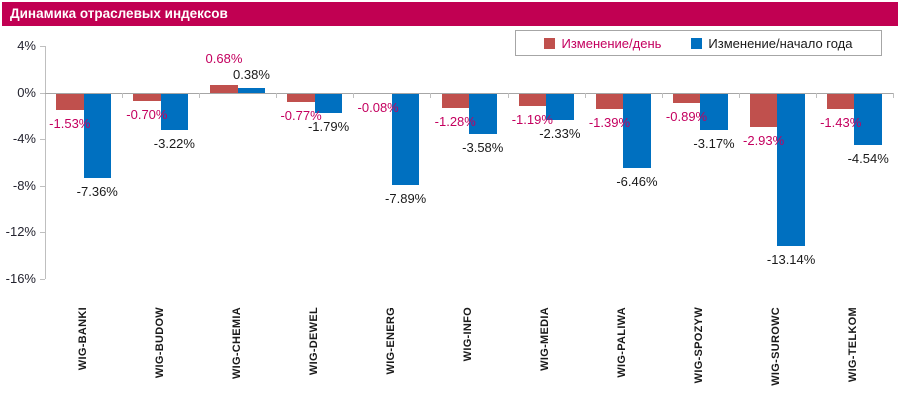  I want to click on bar-label-ytd: 0.38%, so click(251, 75).